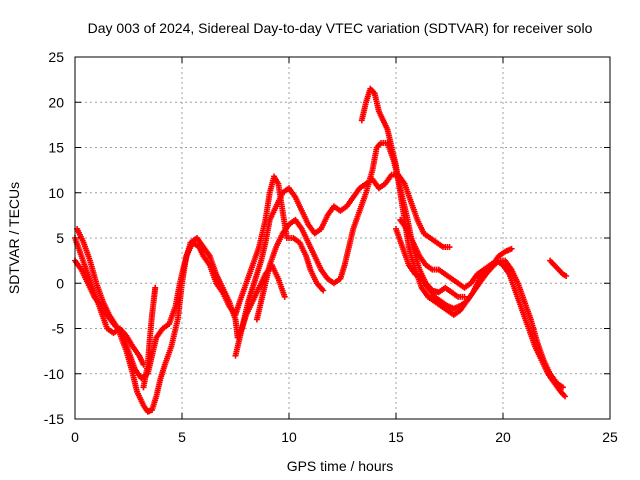 The height and width of the screenshot is (480, 640). What do you see at coordinates (56, 148) in the screenshot?
I see `y-tick-label: 15` at bounding box center [56, 148].